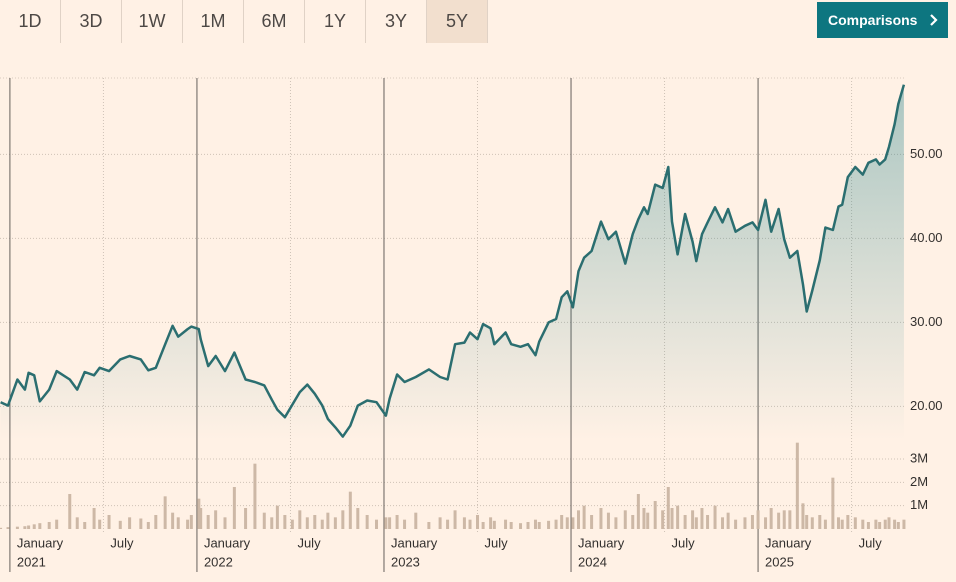  I want to click on x-year-label: 2023, so click(405, 561).